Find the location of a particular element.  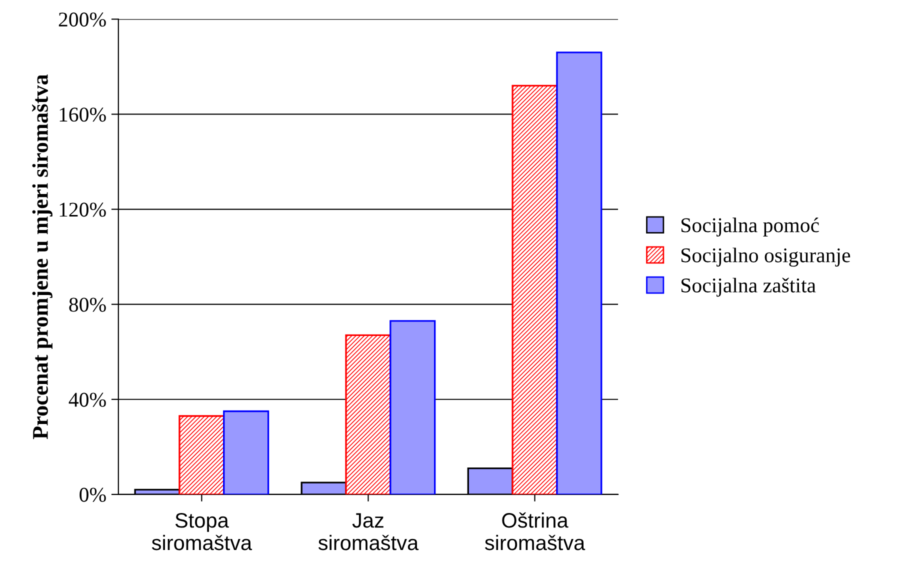

y-tick-label: 40% is located at coordinates (87, 399).